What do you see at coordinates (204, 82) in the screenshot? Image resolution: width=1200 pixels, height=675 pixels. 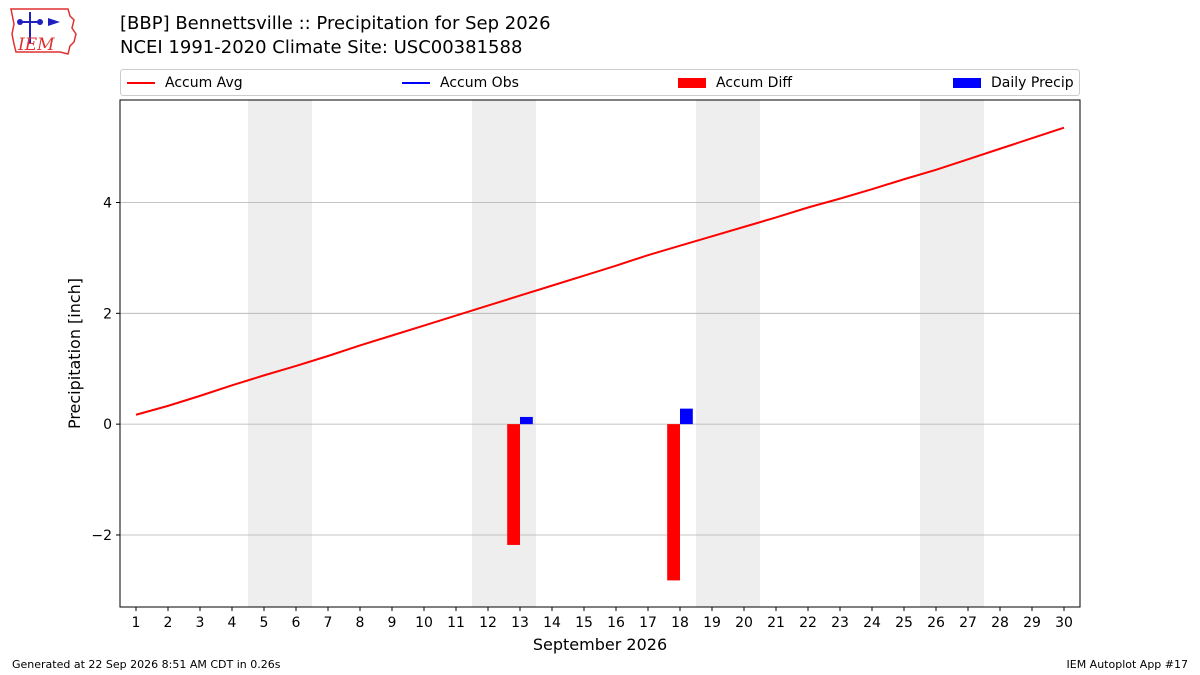 I see `legend-label-accum-avg: Accum Avg` at bounding box center [204, 82].